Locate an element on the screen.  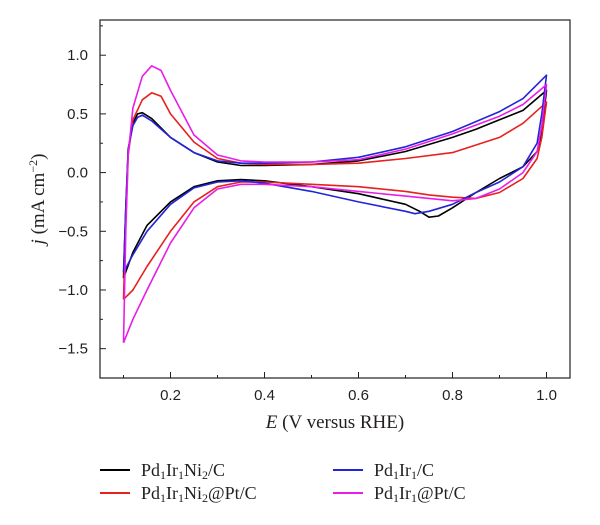
legend-label: Pd1Ir1@Pt/C is located at coordinates (420, 493).